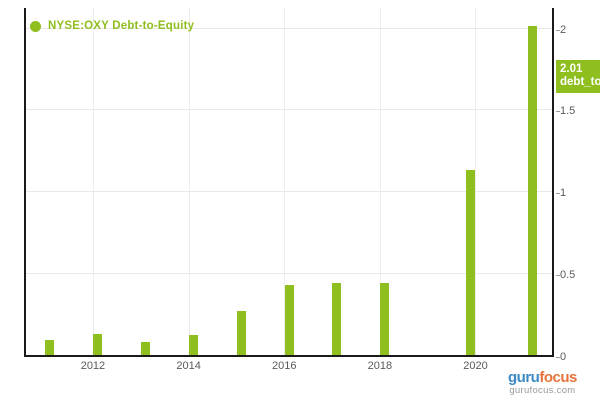 The image size is (600, 400). I want to click on watermark-domain: gurufocus.com, so click(542, 390).